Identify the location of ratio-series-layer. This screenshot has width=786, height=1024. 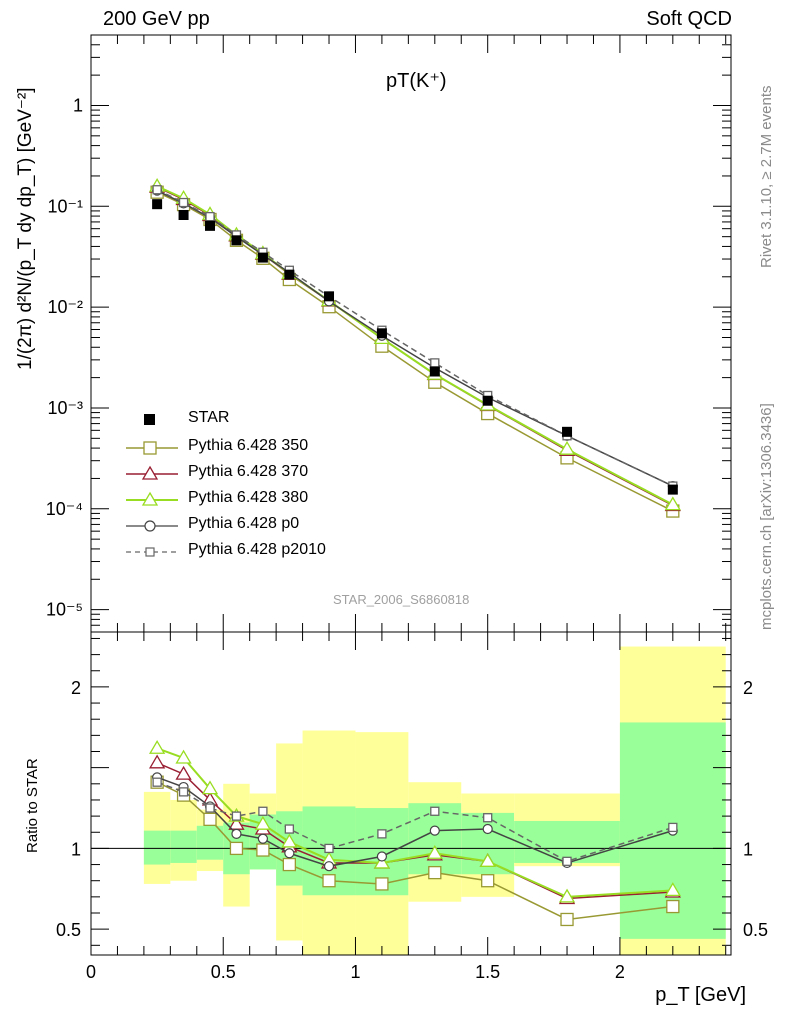
(414, 833).